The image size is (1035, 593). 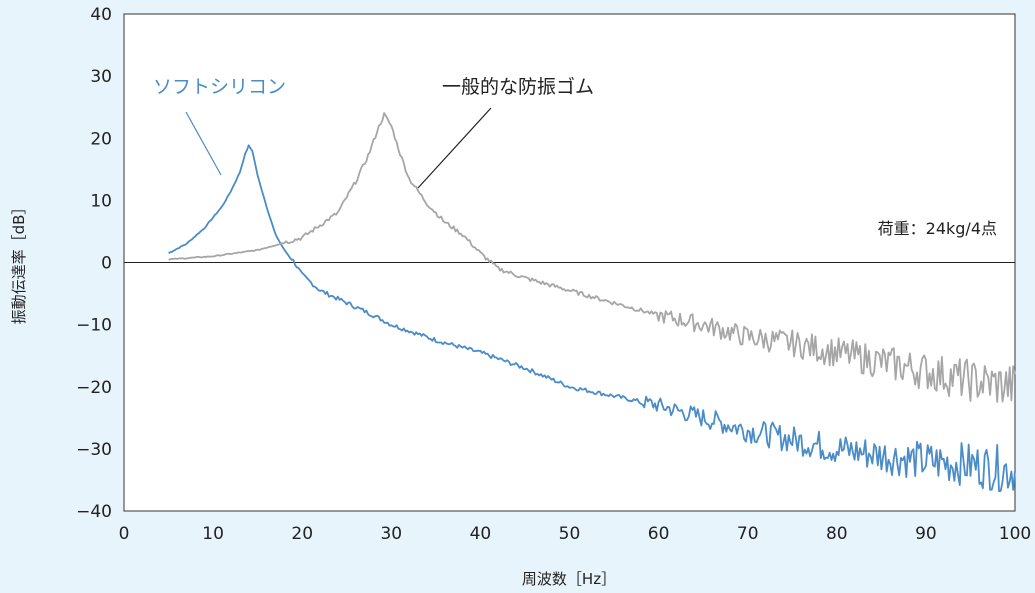 I want to click on y-tick-label: 40, so click(x=101, y=15).